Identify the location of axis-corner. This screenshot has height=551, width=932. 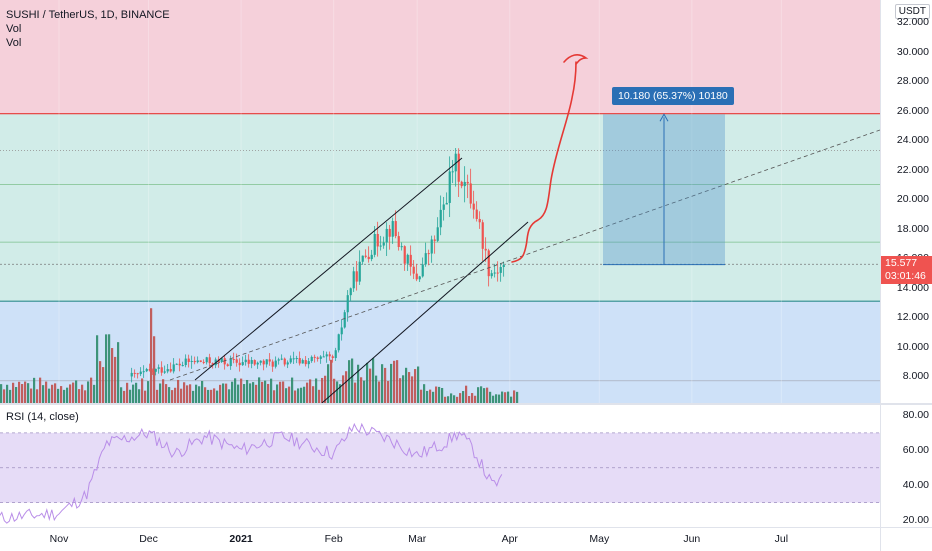
(906, 539).